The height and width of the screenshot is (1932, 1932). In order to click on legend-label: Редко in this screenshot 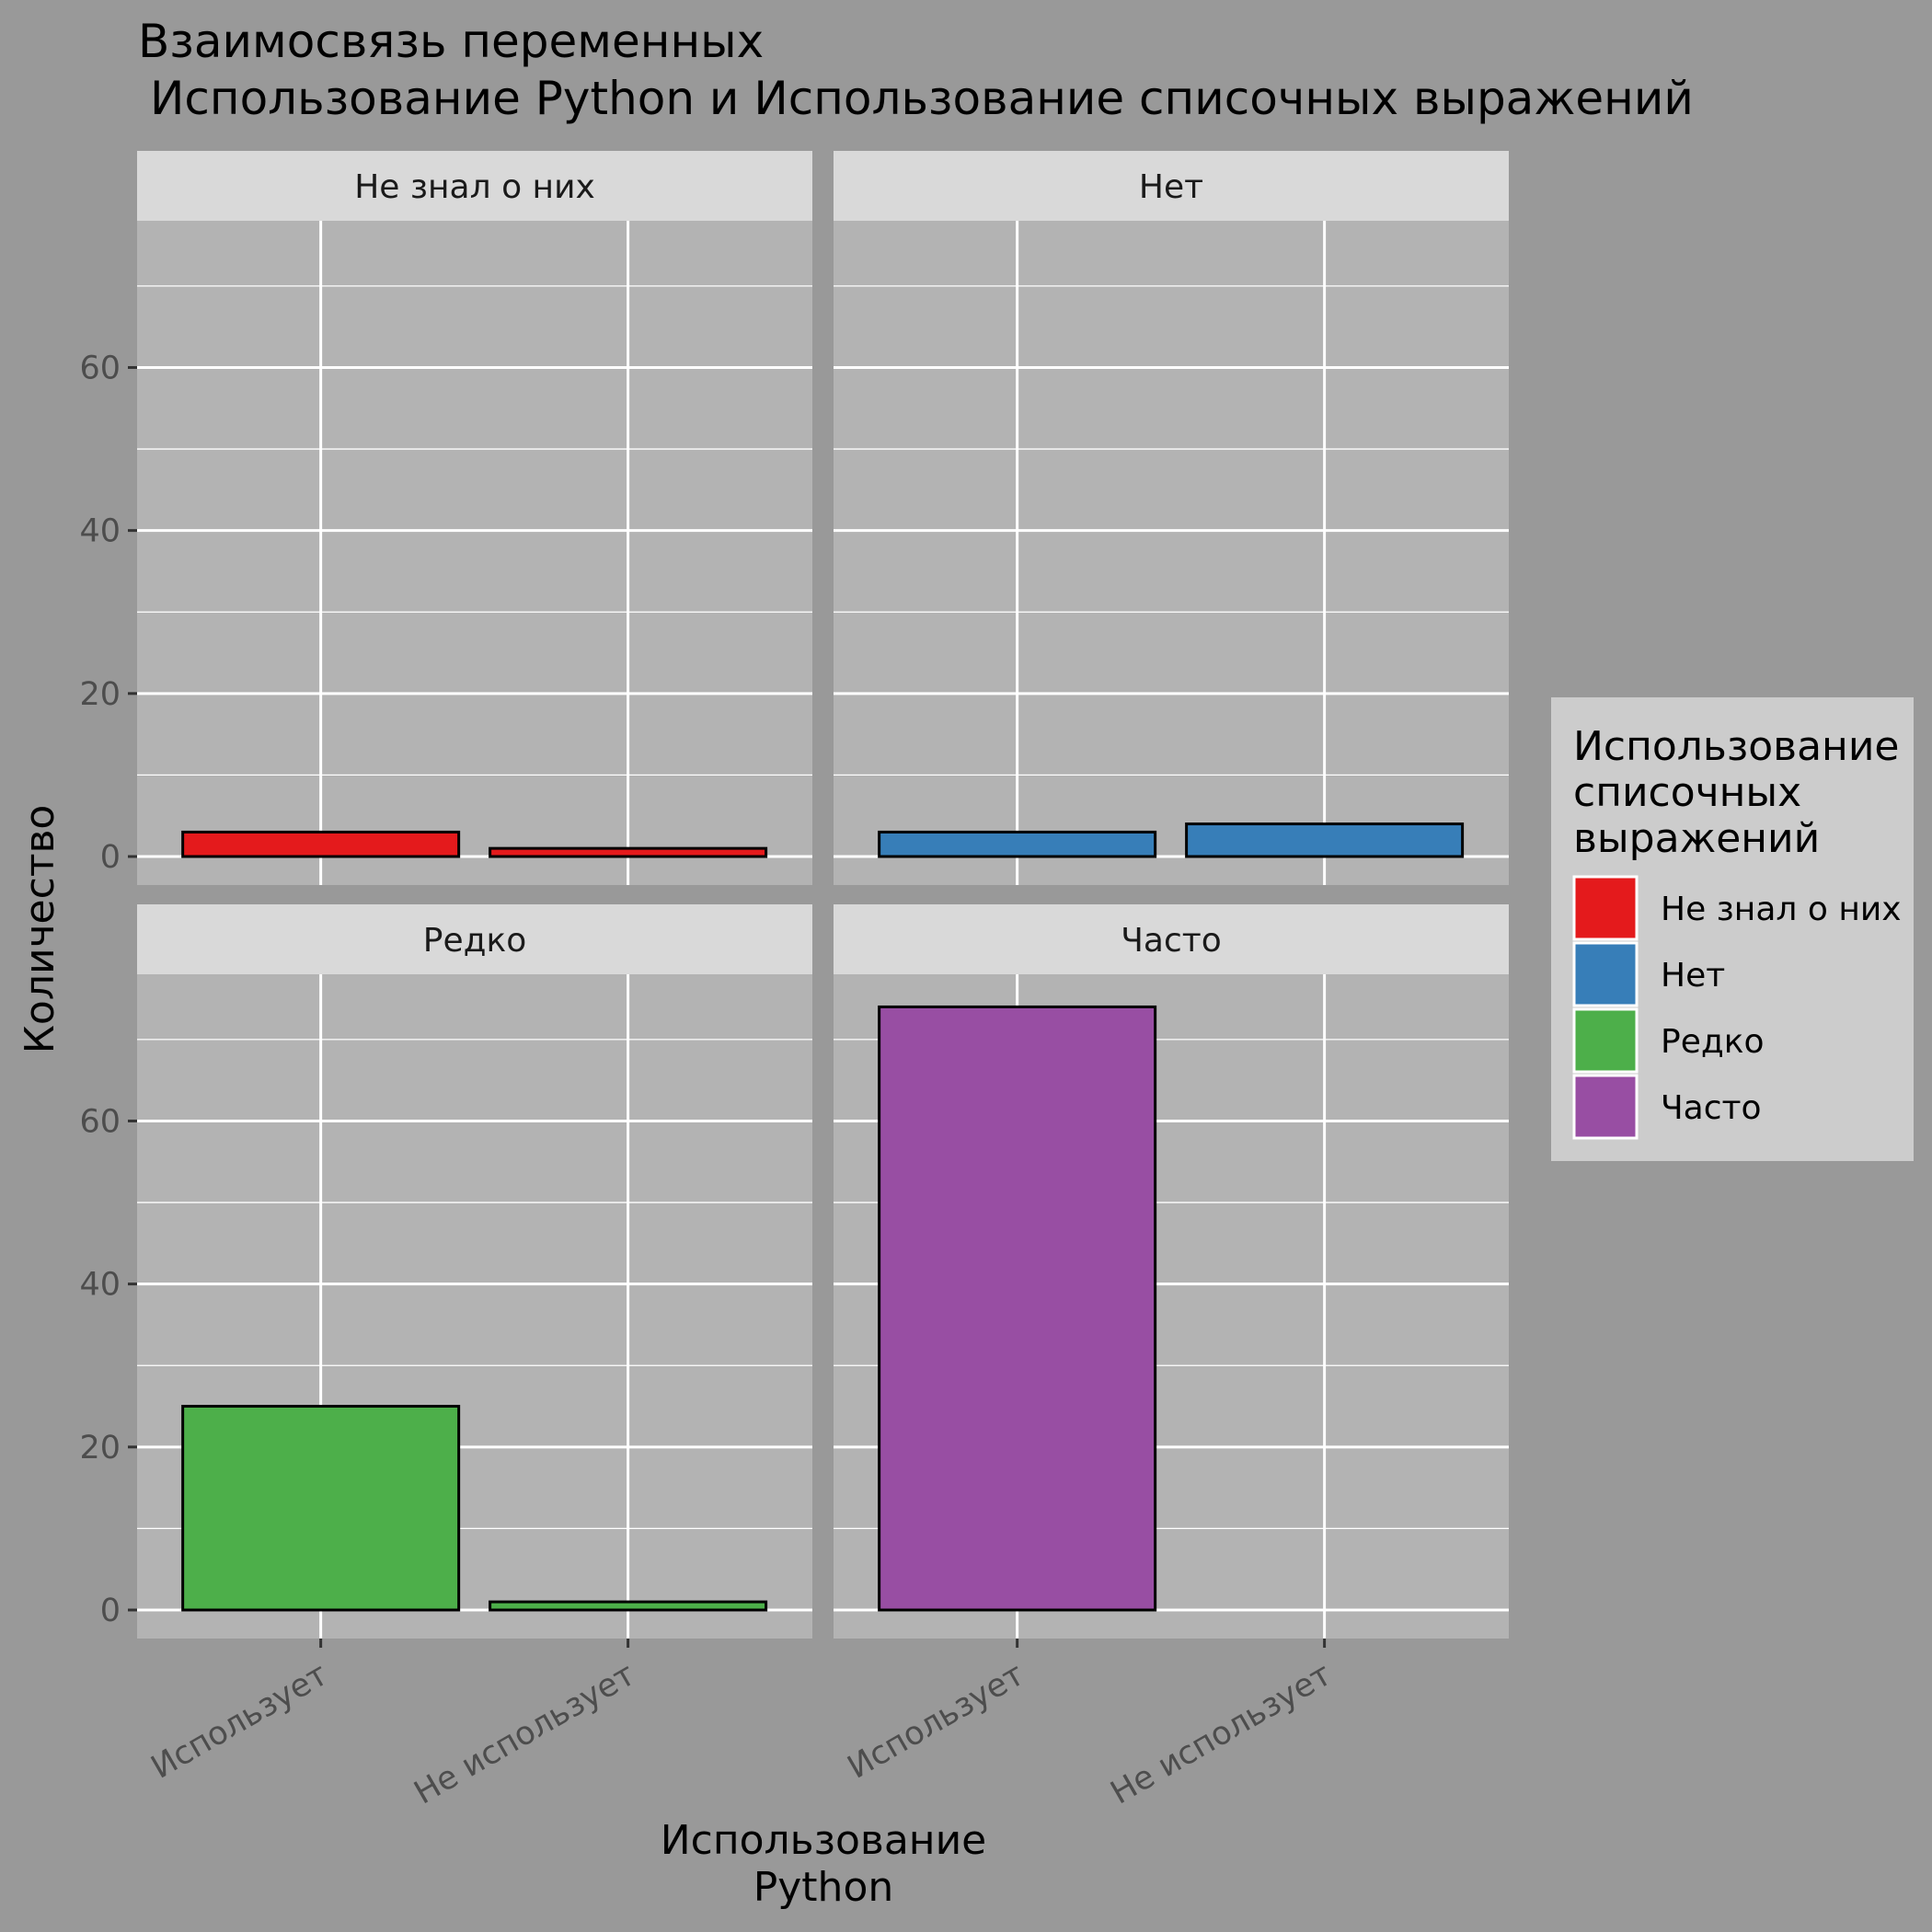, I will do `click(1713, 1042)`.